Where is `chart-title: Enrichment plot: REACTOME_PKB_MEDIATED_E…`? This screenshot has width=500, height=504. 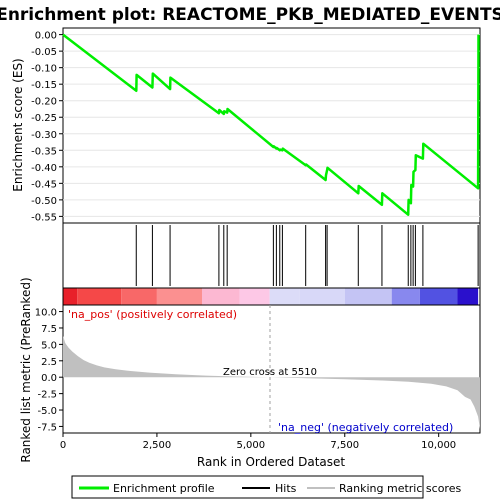
chart-title: Enrichment plot: REACTOME_PKB_MEDIATED_E… is located at coordinates (250, 15).